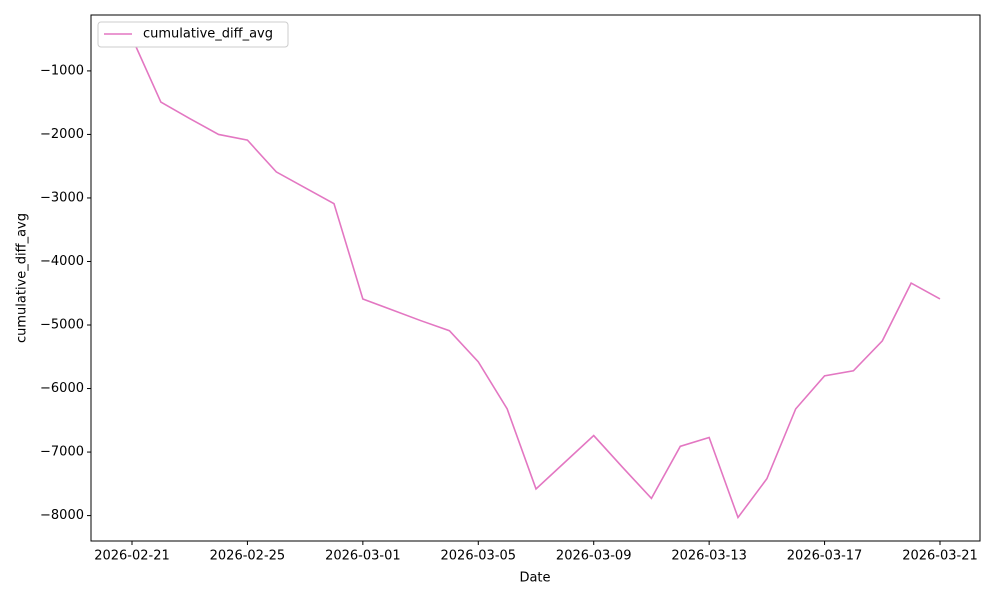 This screenshot has width=1000, height=600. I want to click on y-axis-label: cumulative_diff_avg, so click(22, 278).